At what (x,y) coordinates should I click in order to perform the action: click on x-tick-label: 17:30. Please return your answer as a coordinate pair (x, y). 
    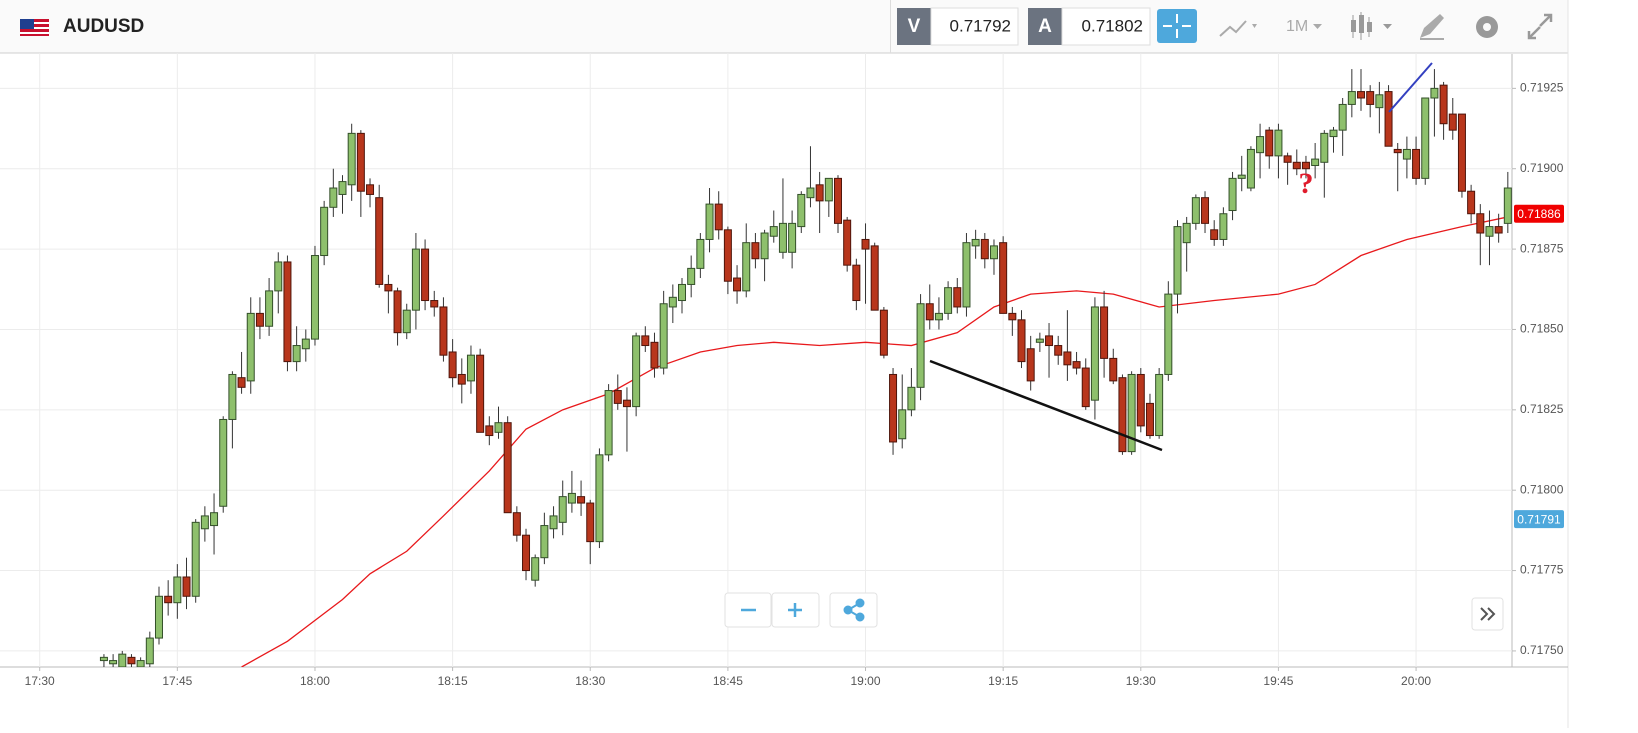
    Looking at the image, I should click on (40, 681).